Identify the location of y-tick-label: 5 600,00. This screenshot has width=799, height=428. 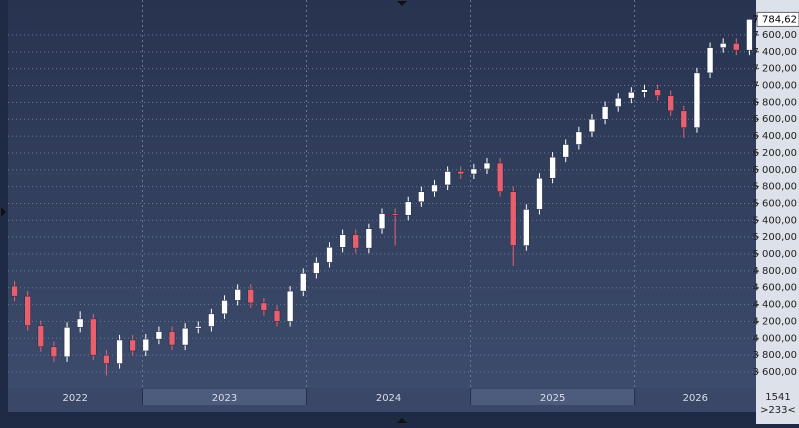
(774, 203).